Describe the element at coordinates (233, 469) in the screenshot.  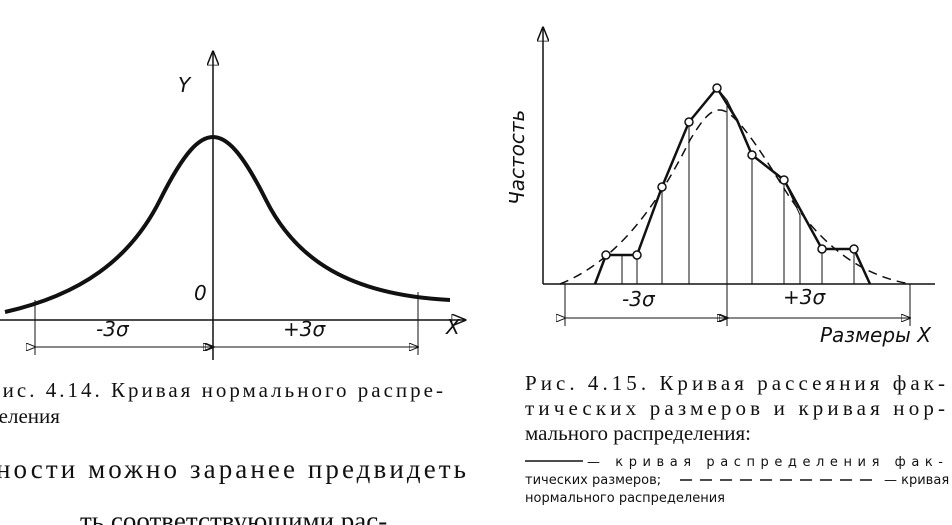
I see `body-text: ности можно заранее предвидеть` at that location.